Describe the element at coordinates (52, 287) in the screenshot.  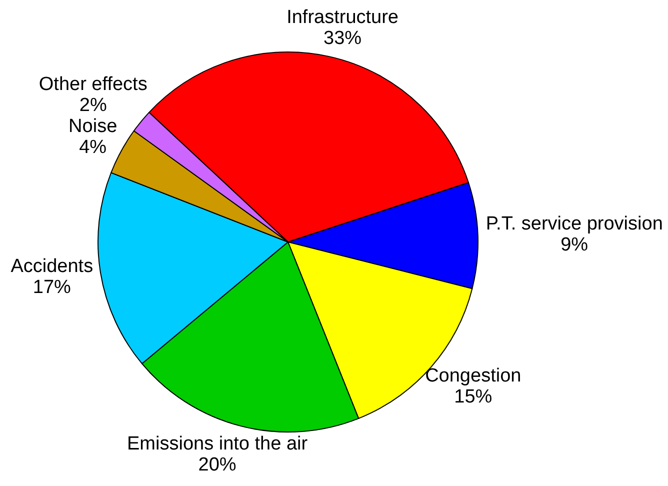
I see `data-label: 17%` at that location.